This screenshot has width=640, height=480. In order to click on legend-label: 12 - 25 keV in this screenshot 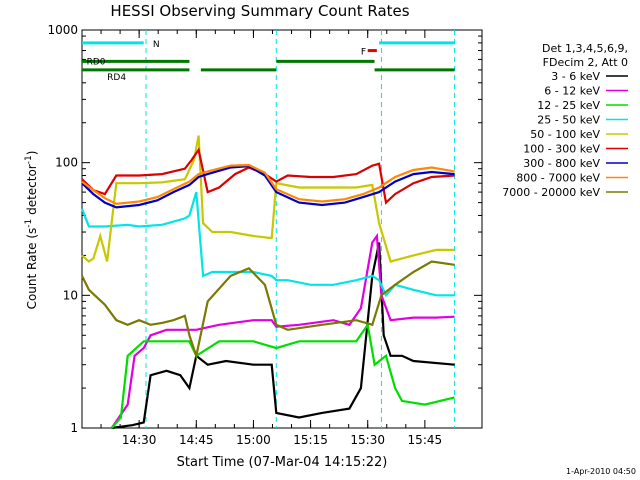, I will do `click(568, 105)`.